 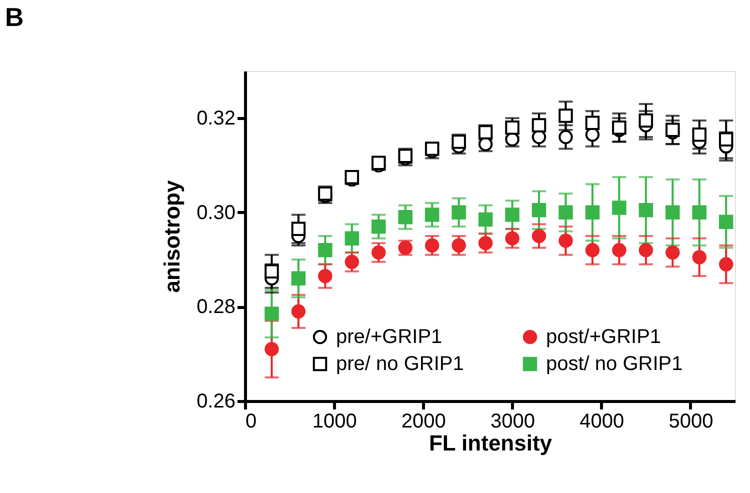 I want to click on y-axis-title: anisotropy, so click(x=172, y=236).